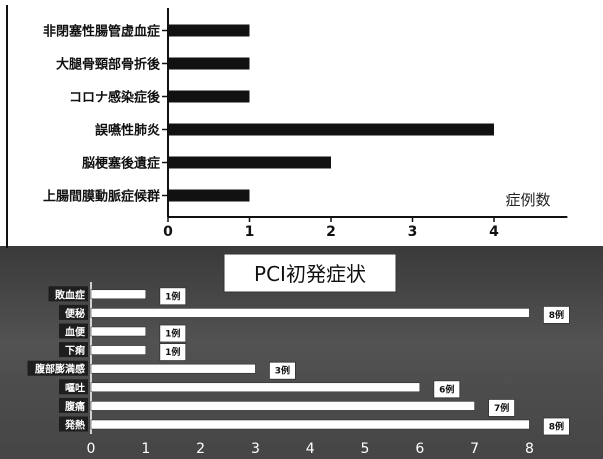 This screenshot has height=459, width=603. I want to click on category-label-7: 発熱, so click(74, 425).